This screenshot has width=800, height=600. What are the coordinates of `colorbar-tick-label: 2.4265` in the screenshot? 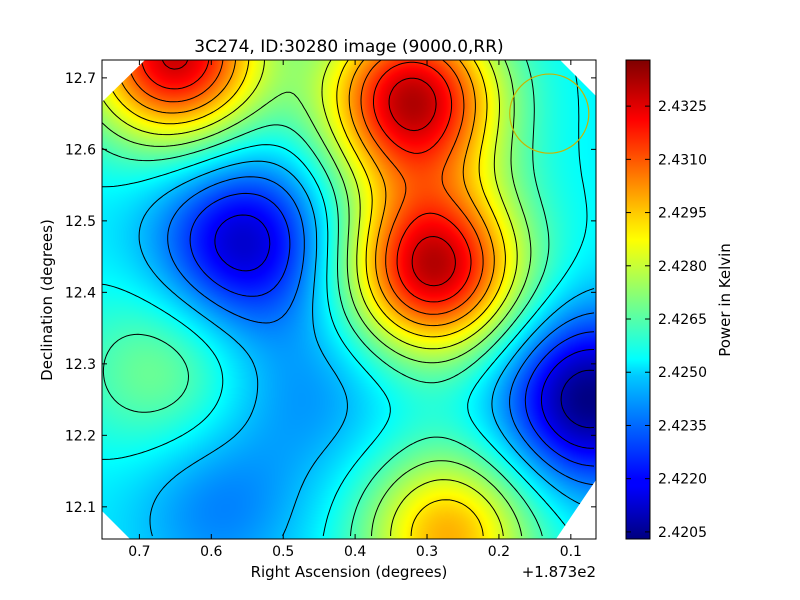 It's located at (682, 320).